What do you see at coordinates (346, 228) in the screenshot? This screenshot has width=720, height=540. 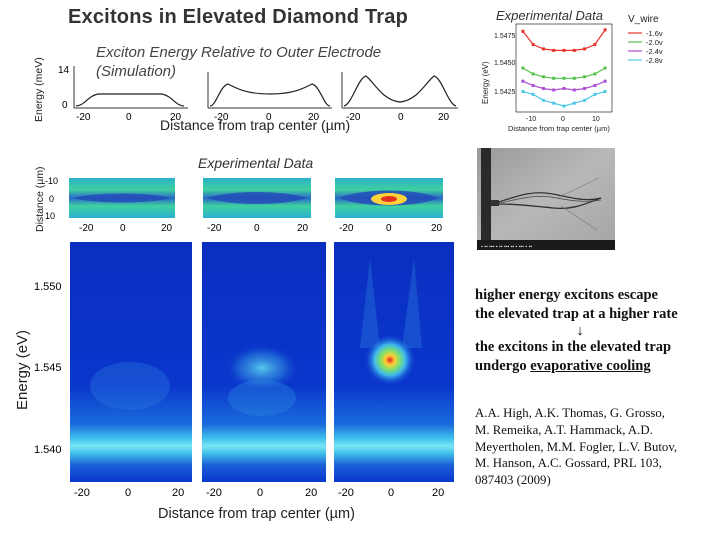 I see `img3-xtick: -20` at bounding box center [346, 228].